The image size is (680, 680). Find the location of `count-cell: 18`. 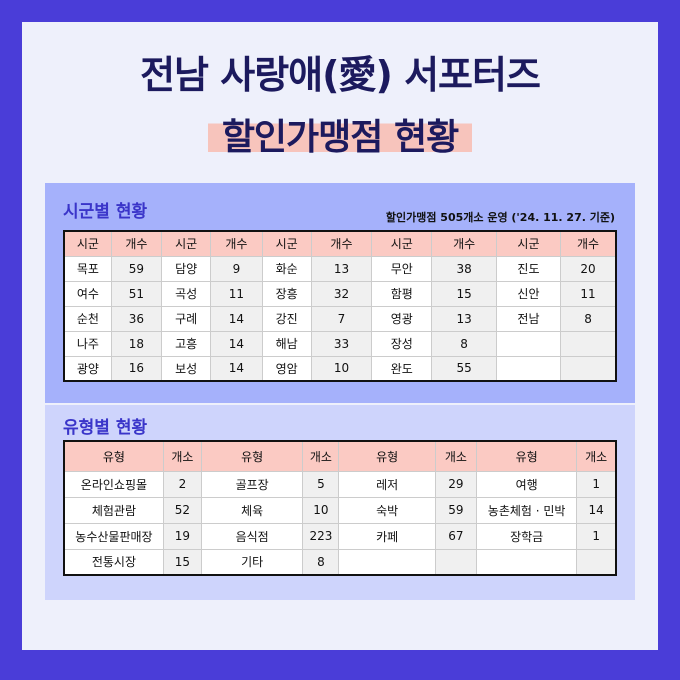

count-cell: 18 is located at coordinates (136, 343).